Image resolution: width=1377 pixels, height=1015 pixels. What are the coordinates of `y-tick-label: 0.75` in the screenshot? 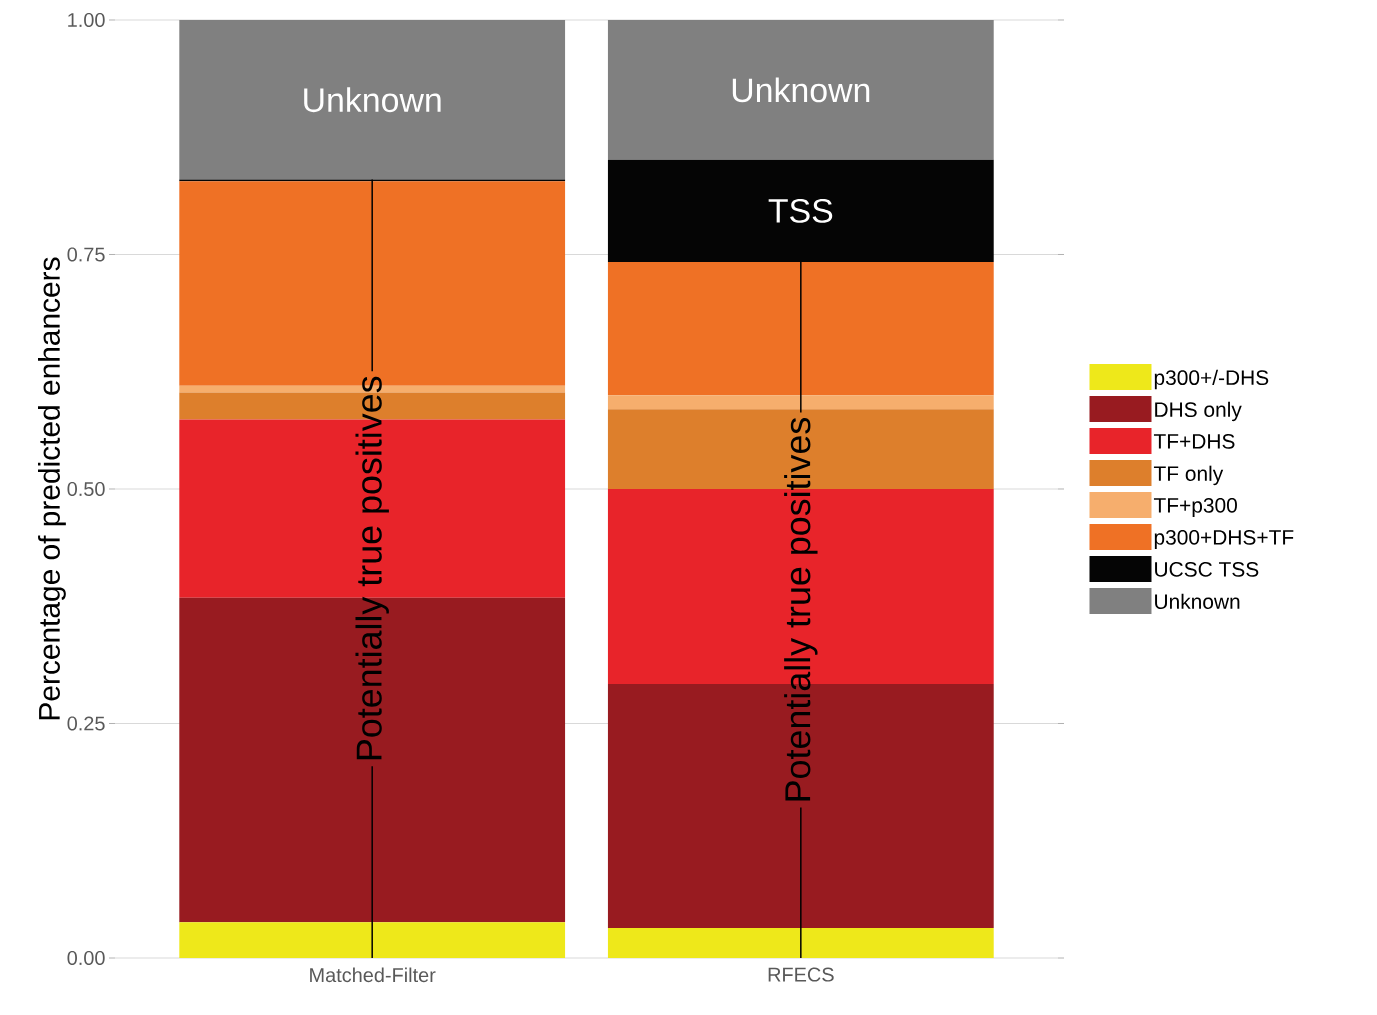 It's located at (86, 254).